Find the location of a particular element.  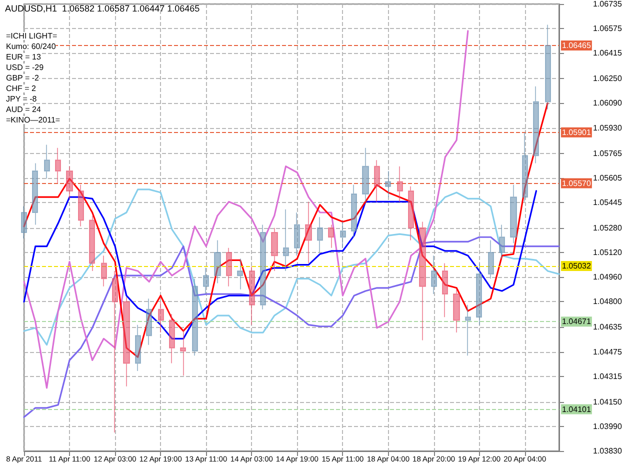

ref-line-label: 1.04671 is located at coordinates (577, 321).